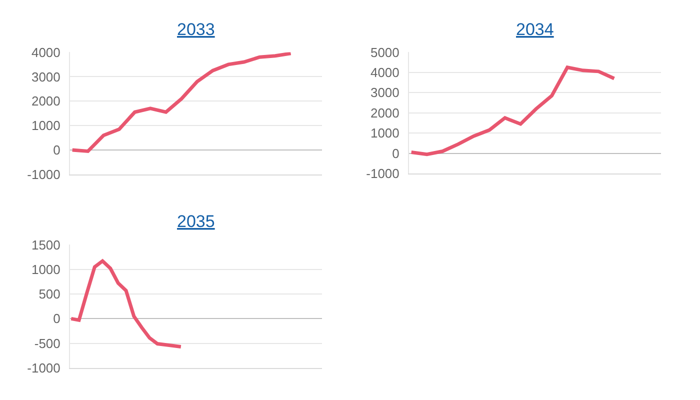 The width and height of the screenshot is (700, 400). I want to click on chart-title: 2034, so click(535, 29).